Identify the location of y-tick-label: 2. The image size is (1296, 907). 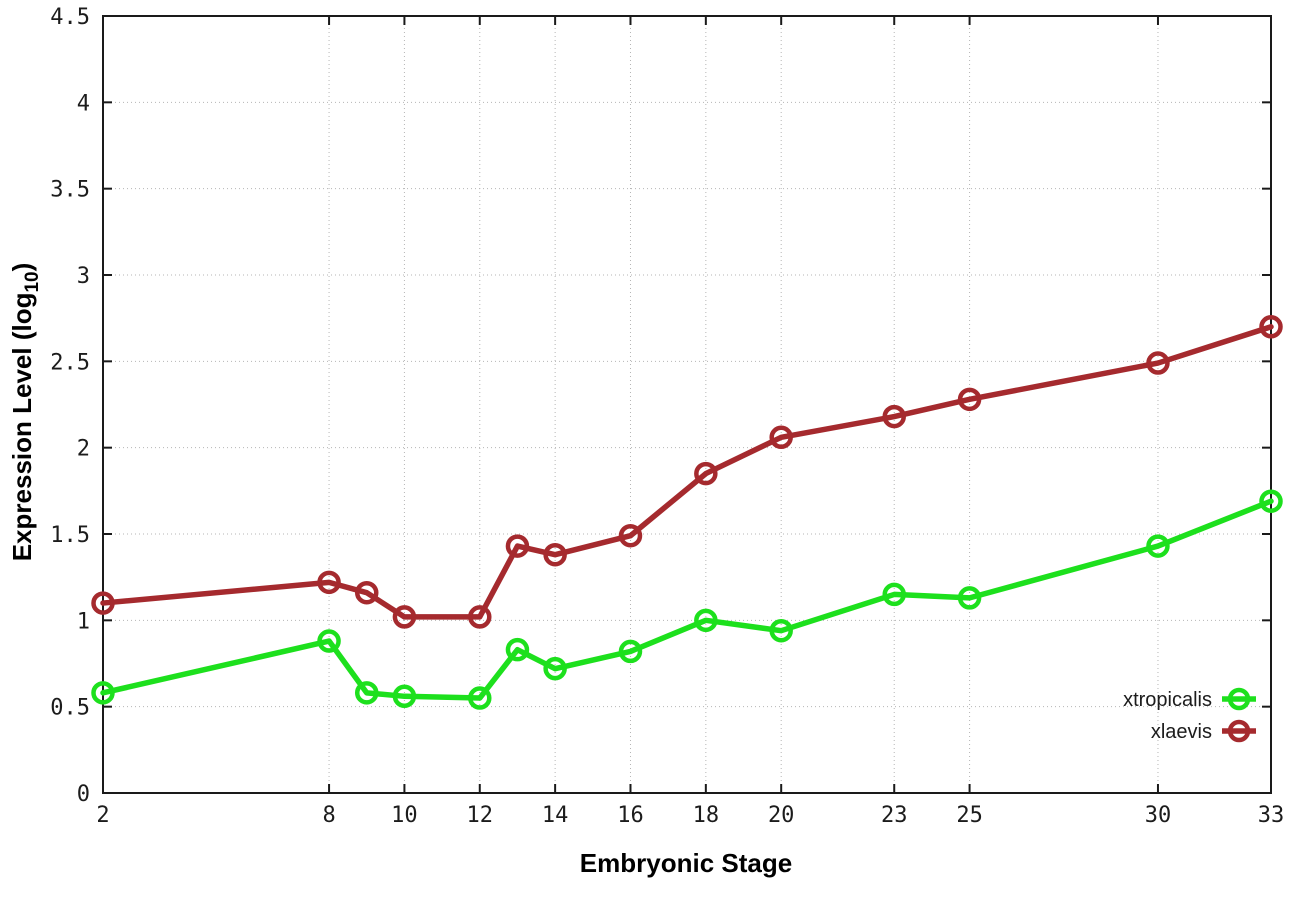
(83, 449).